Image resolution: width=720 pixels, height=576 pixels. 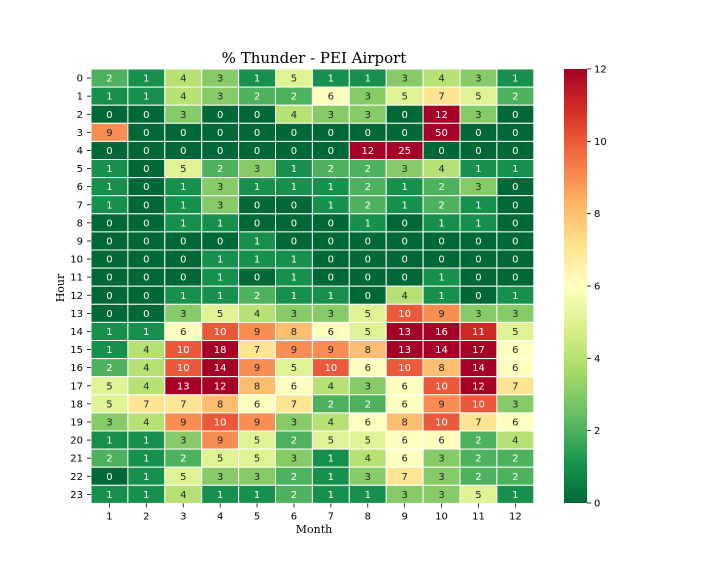 I want to click on cell-value-label: 11, so click(x=478, y=332).